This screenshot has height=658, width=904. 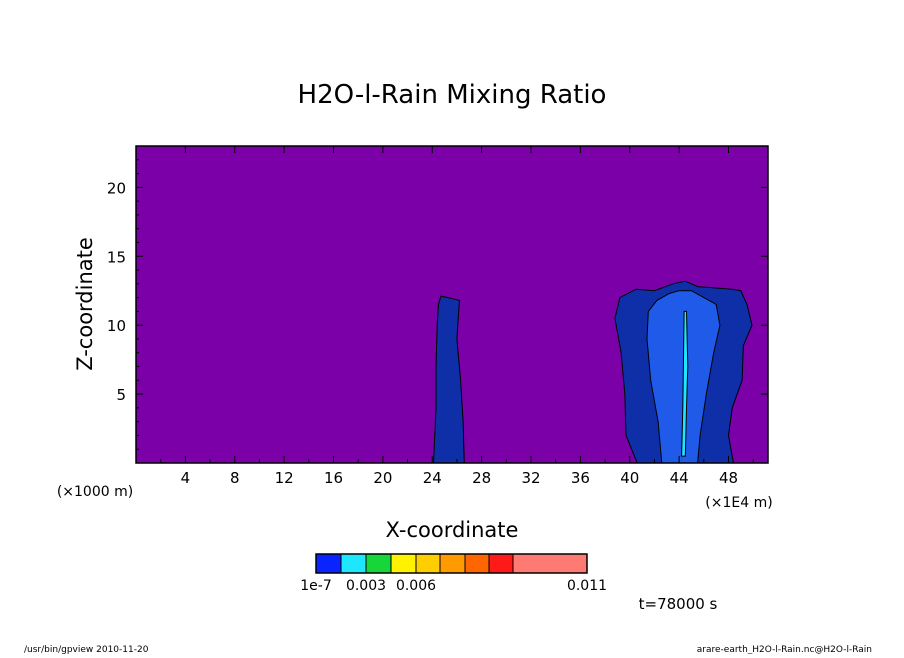 I want to click on y-tick-label: 20, so click(x=116, y=188).